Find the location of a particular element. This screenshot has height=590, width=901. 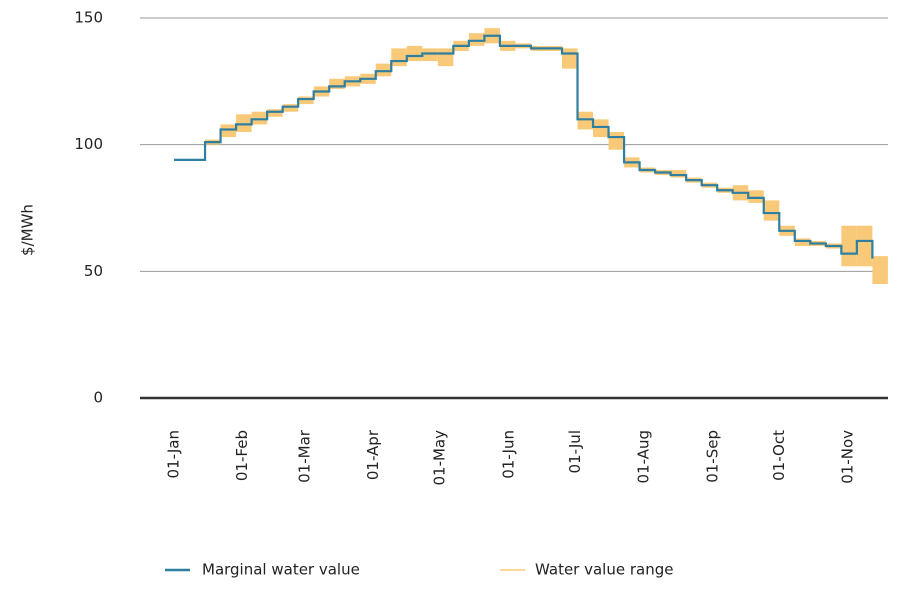

y-tick-label: 0 is located at coordinates (98, 398).